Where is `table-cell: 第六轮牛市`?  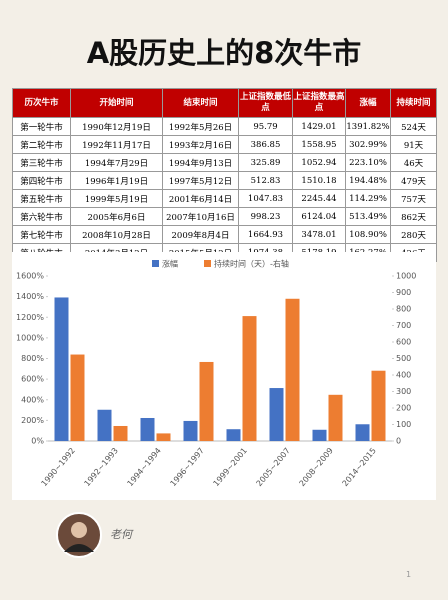
table-cell: 第六轮牛市 is located at coordinates (41, 216).